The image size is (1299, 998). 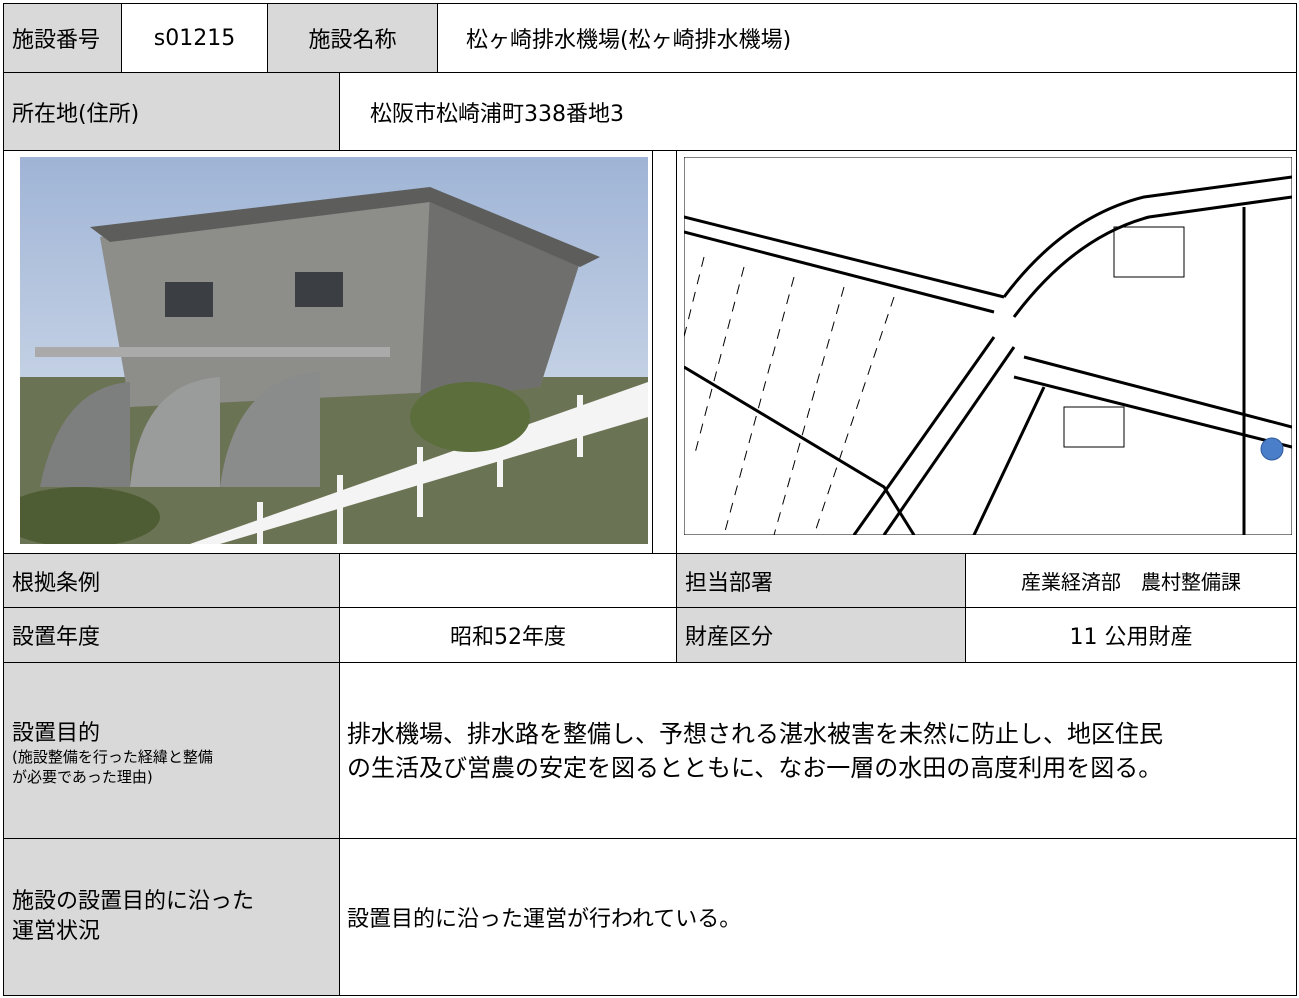 I want to click on label-cell: 所在地(住所), so click(x=171, y=111).